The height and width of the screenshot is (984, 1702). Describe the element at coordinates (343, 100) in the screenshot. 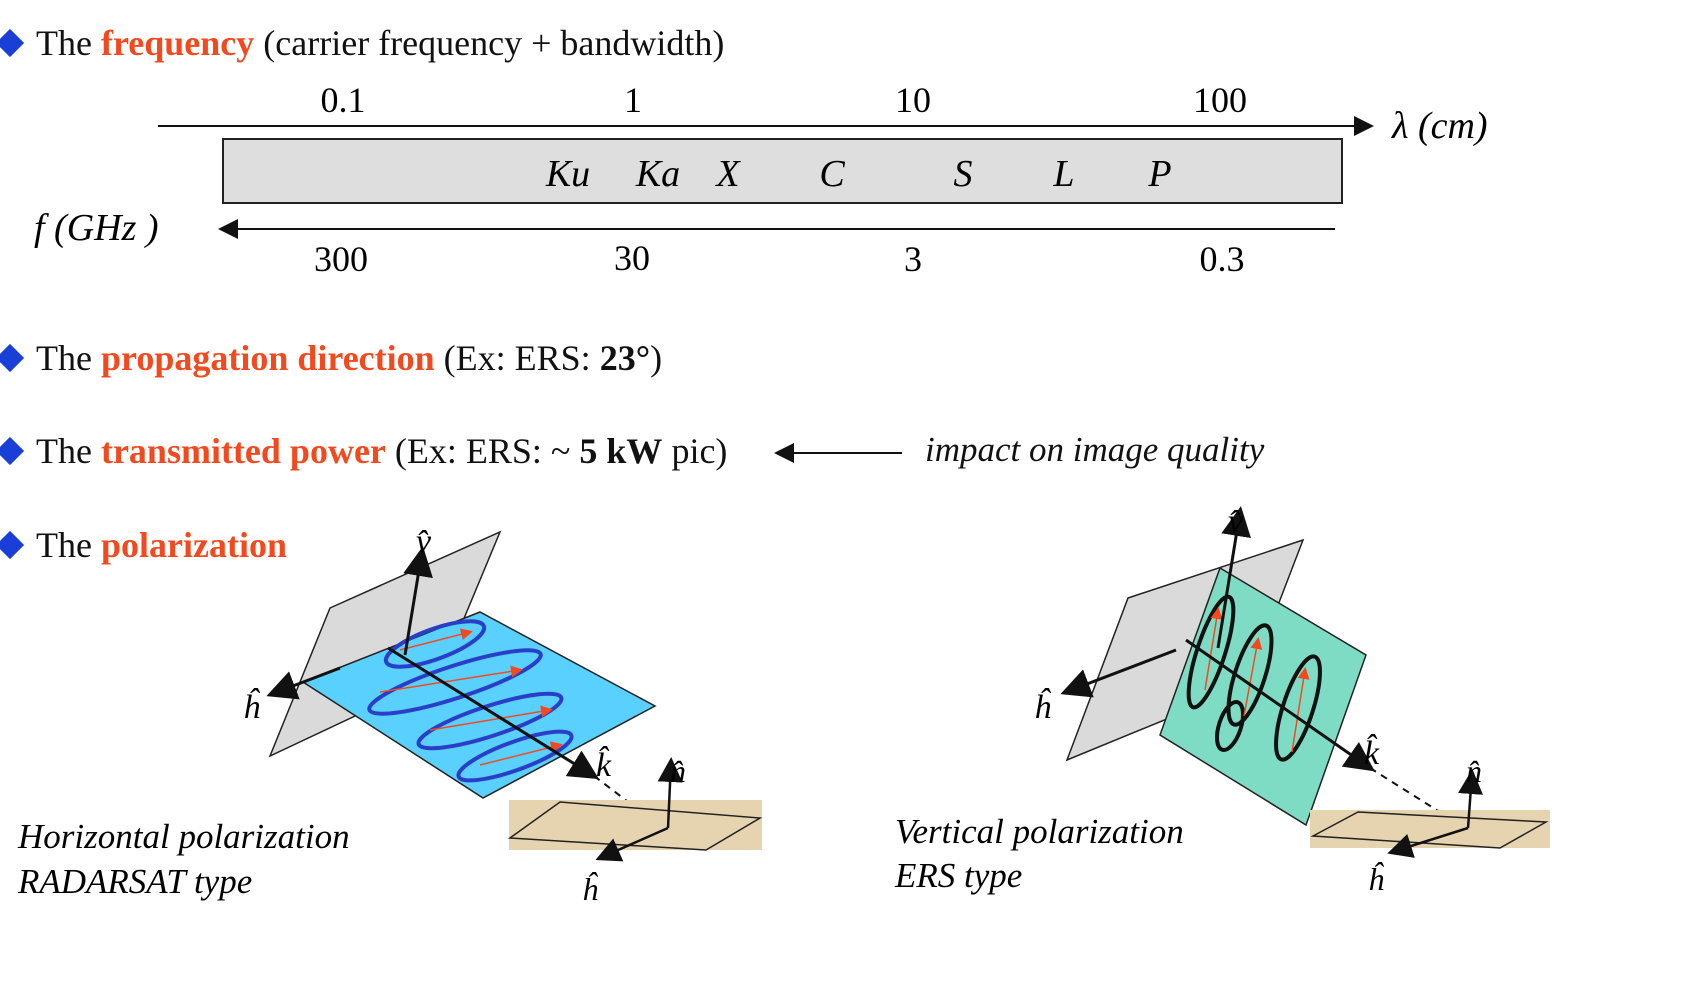

I see `wavelength-tick: 0.1` at that location.